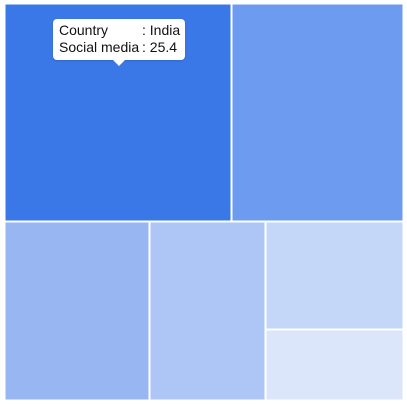  What do you see at coordinates (122, 30) in the screenshot?
I see `tooltip-row-country: Country : India` at bounding box center [122, 30].